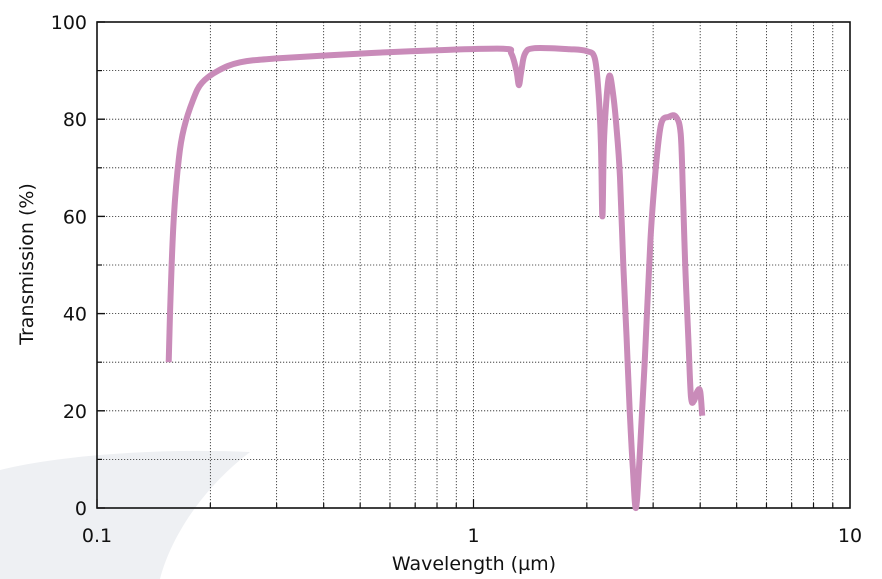 This screenshot has height=579, width=882. What do you see at coordinates (75, 120) in the screenshot?
I see `y-tick-label: 80` at bounding box center [75, 120].